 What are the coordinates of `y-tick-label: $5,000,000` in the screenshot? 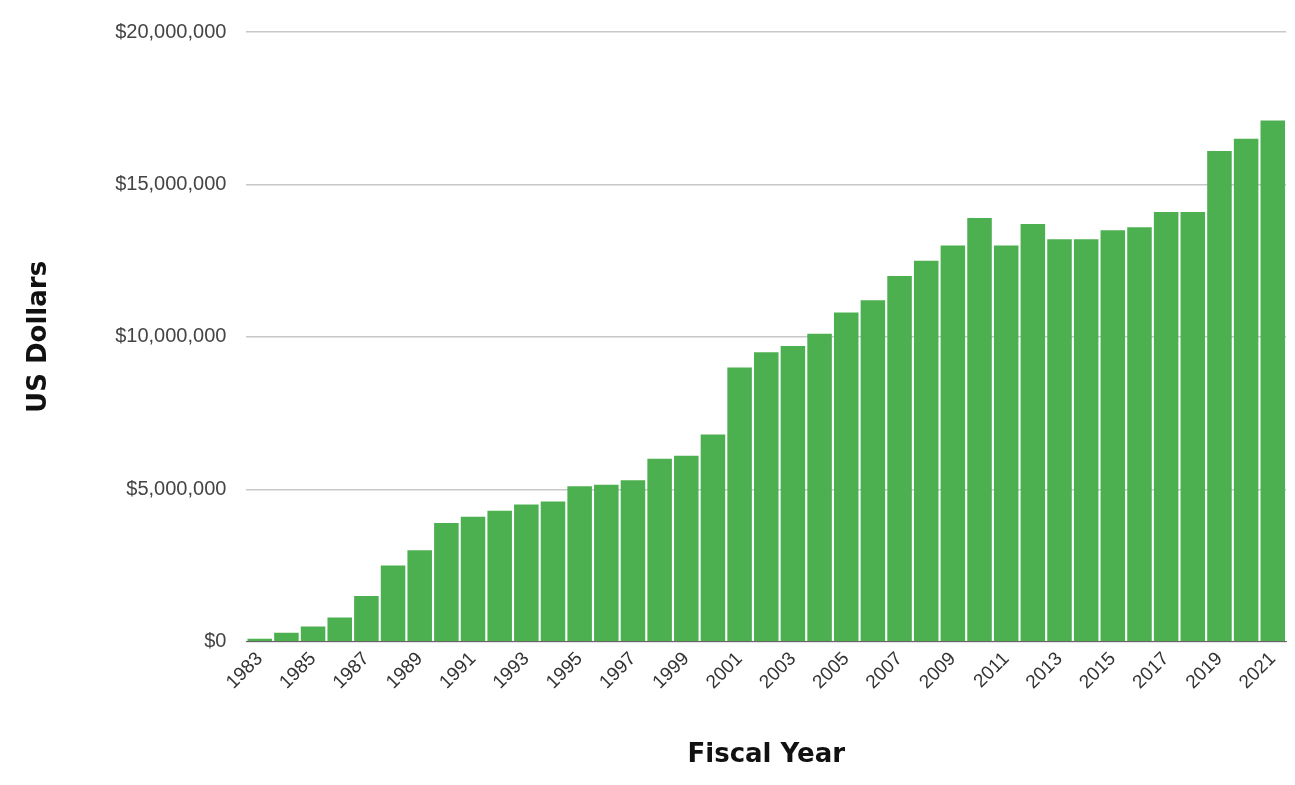 It's located at (176, 487).